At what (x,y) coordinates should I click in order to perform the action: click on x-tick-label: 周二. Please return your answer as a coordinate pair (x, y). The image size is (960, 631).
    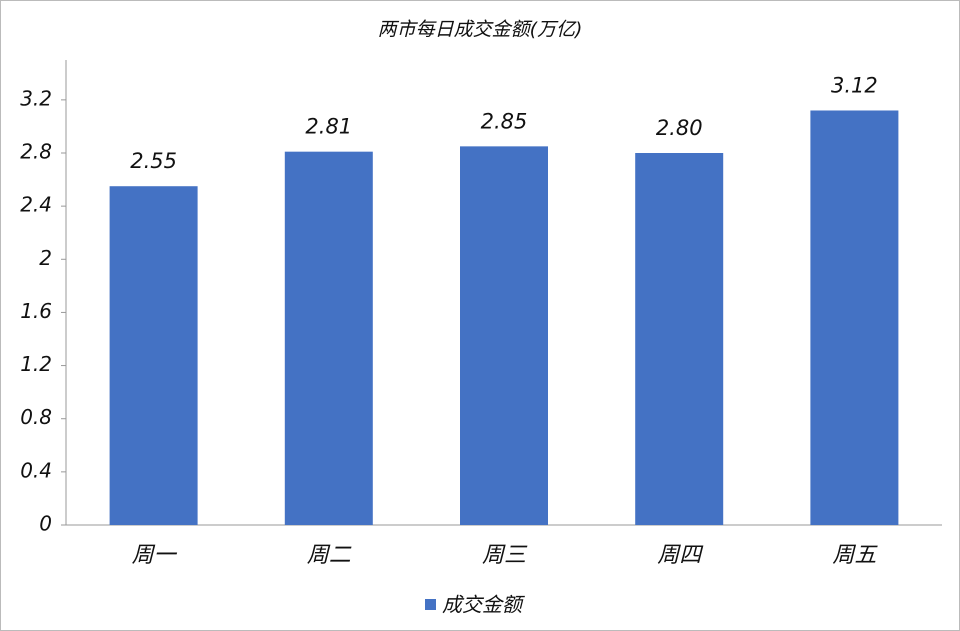
    Looking at the image, I should click on (329, 555).